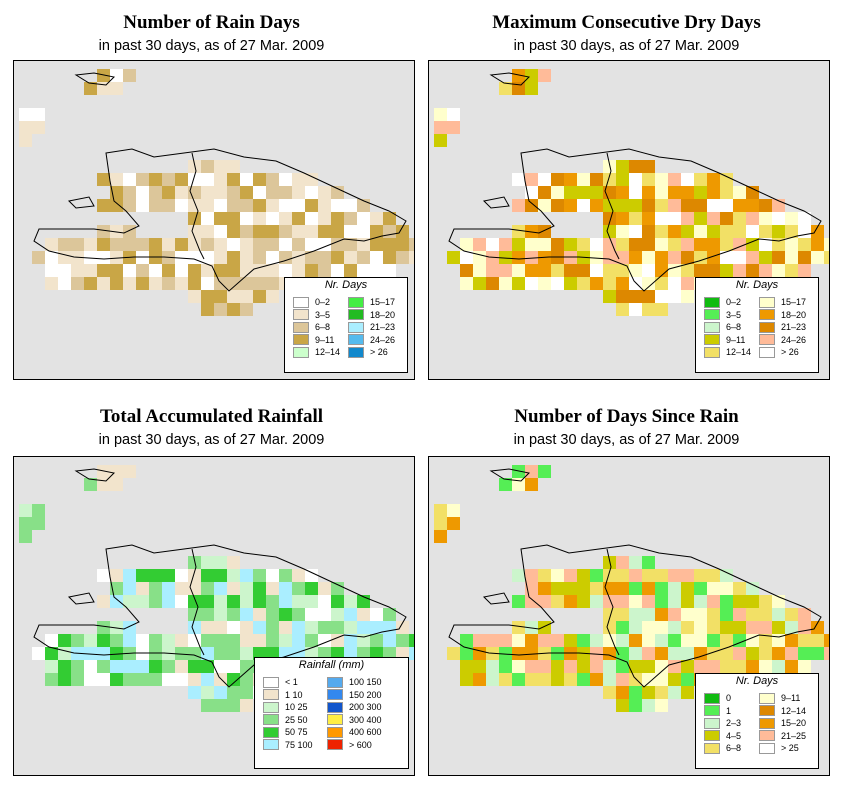 The height and width of the screenshot is (793, 853). What do you see at coordinates (734, 327) in the screenshot?
I see `legend-label: 6–8` at bounding box center [734, 327].